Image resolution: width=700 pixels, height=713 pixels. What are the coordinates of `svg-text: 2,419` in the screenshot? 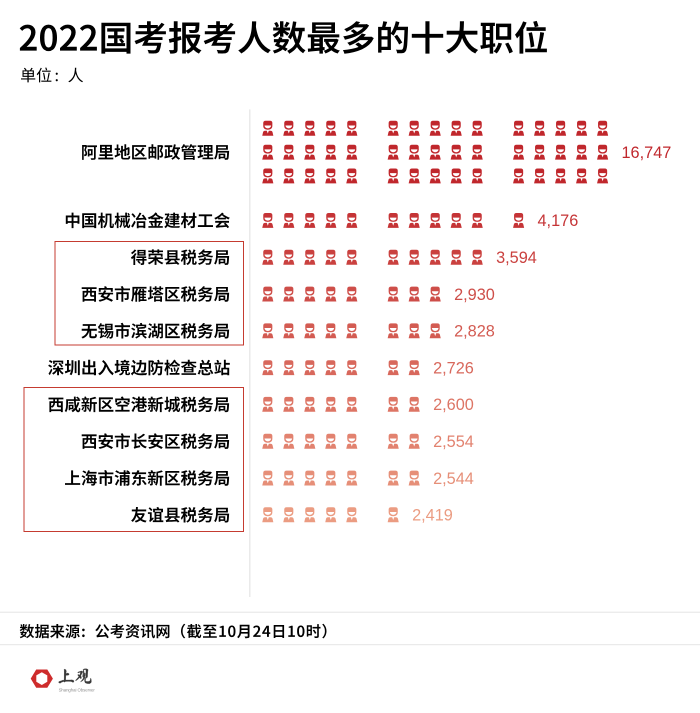 It's located at (432, 516).